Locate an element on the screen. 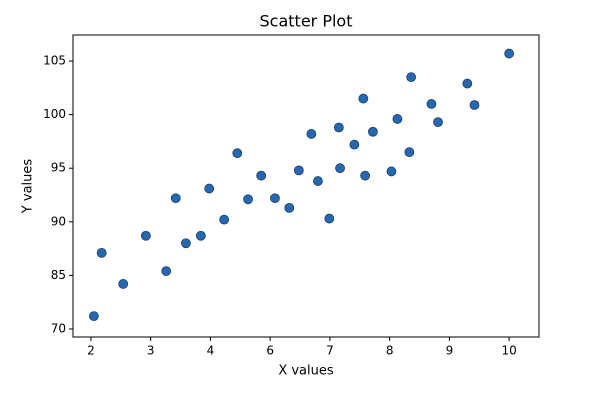  y-tick-label: 70 is located at coordinates (58, 328).